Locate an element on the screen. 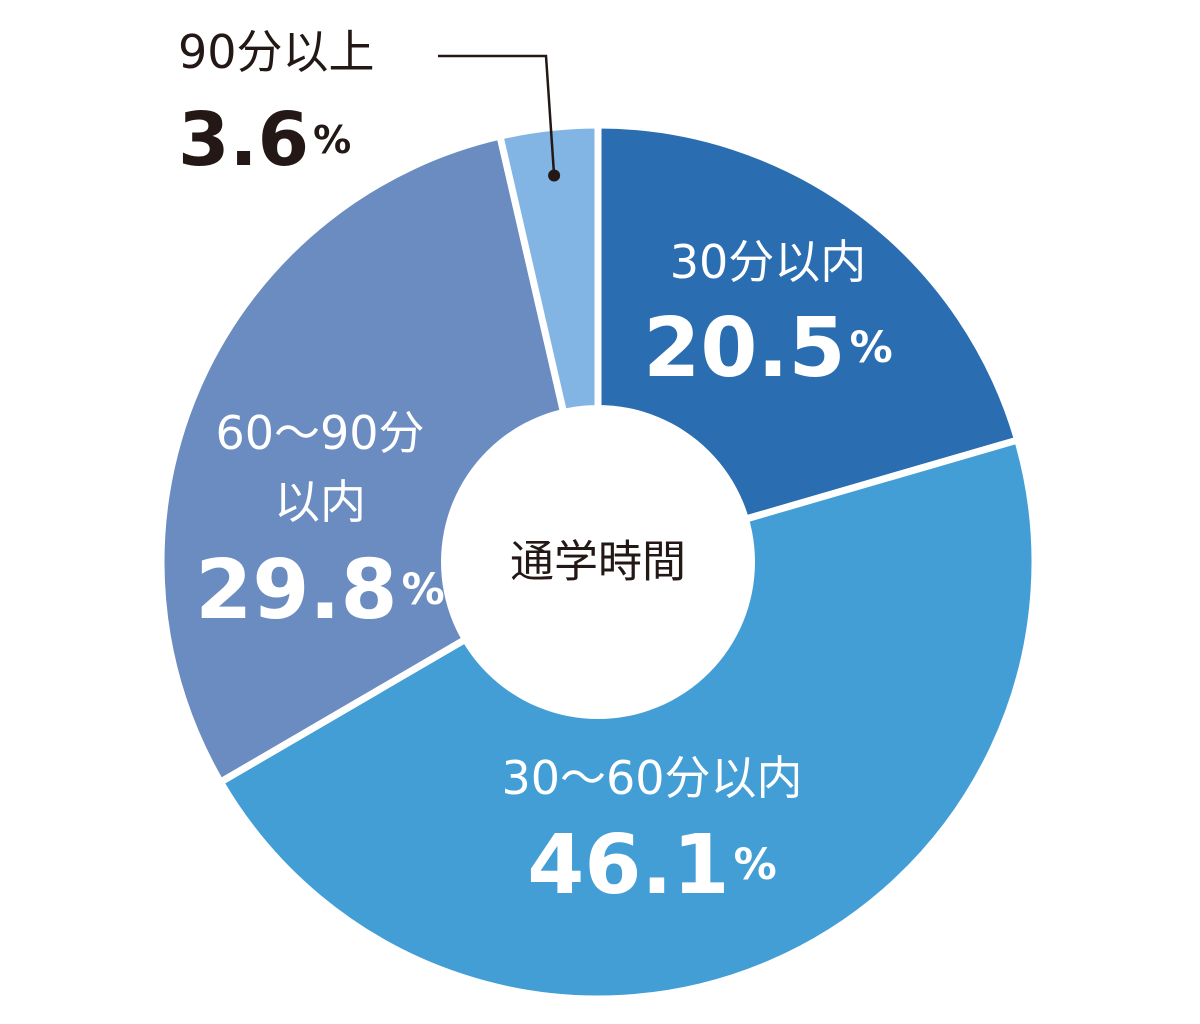 The width and height of the screenshot is (1200, 1024). slice-0-value-label: 20.5% is located at coordinates (767, 348).